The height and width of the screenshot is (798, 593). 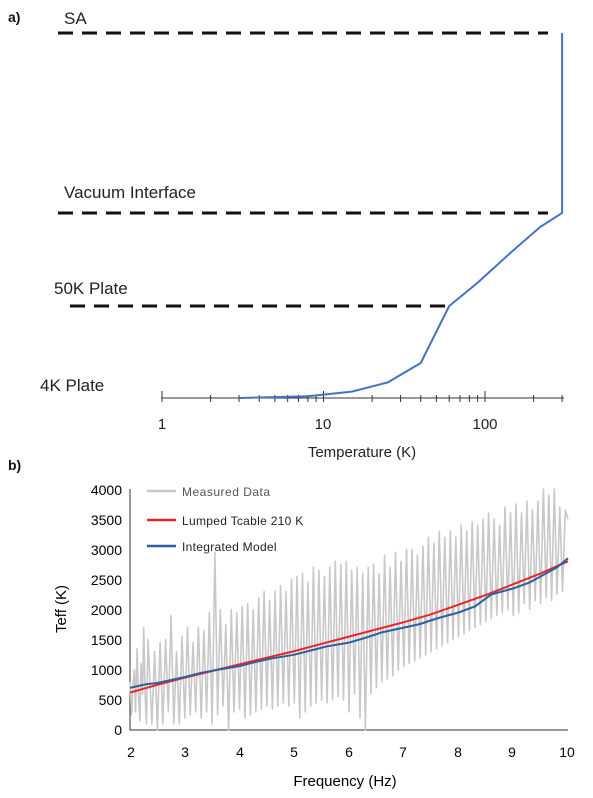 I want to click on y-tick-label-3000: 3000, so click(x=106, y=550).